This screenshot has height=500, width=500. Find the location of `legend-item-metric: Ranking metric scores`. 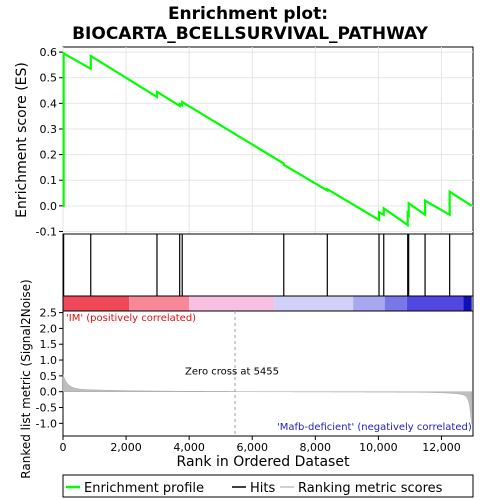

legend-item-metric: Ranking metric scores is located at coordinates (361, 488).